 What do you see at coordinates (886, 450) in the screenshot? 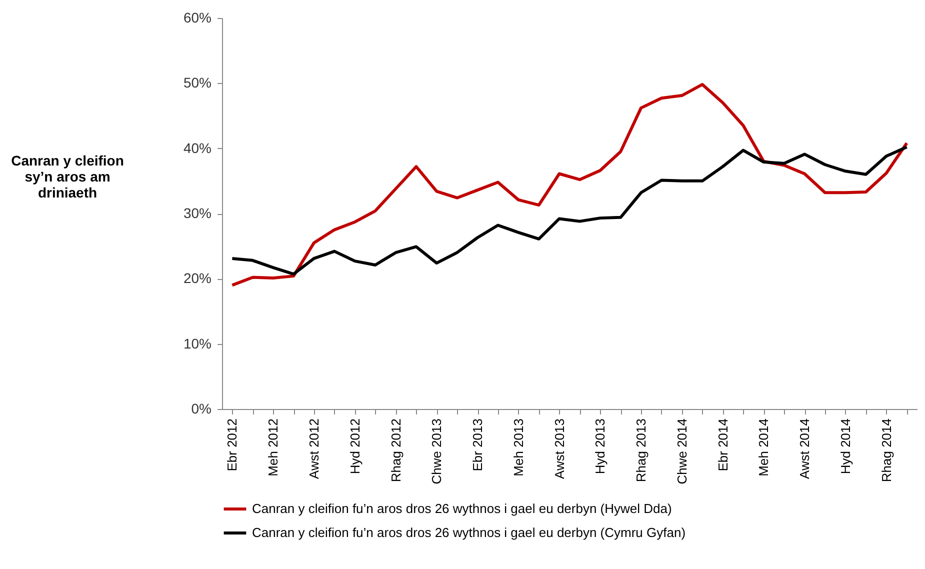
I see `x-tick-label: Rhag 2014` at bounding box center [886, 450].